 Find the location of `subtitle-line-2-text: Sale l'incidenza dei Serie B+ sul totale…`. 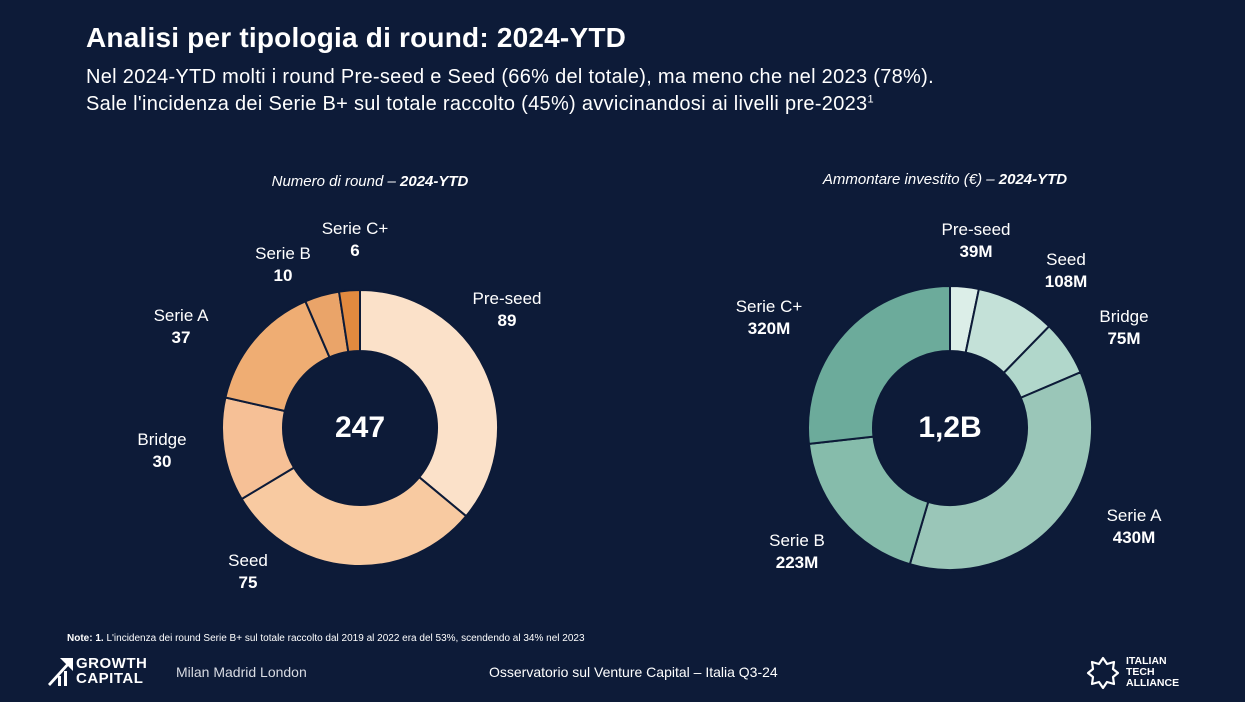

subtitle-line-2-text: Sale l'incidenza dei Serie B+ sul totale… is located at coordinates (477, 104).